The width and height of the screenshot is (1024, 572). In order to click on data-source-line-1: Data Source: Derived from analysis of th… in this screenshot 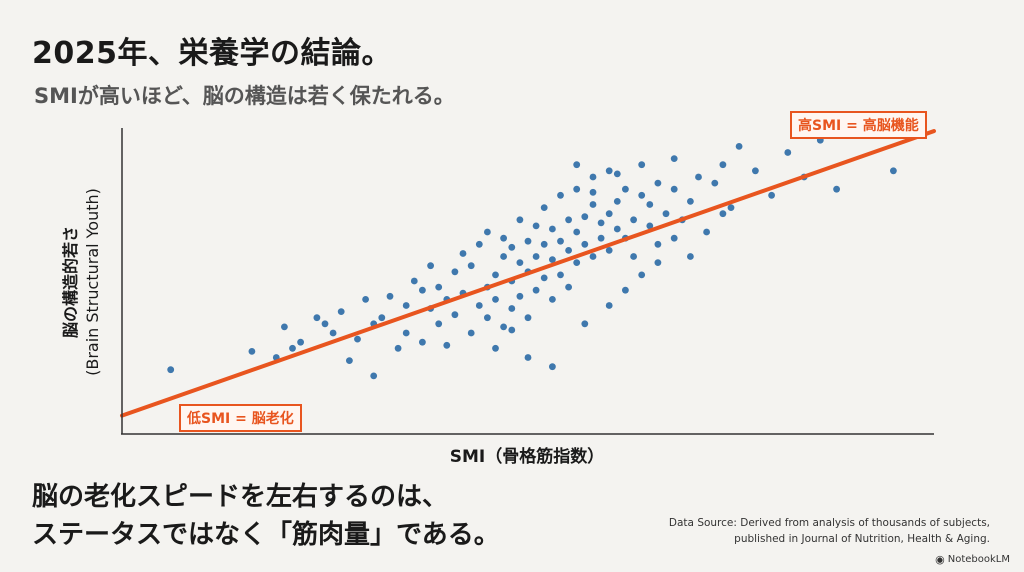, I will do `click(829, 523)`.